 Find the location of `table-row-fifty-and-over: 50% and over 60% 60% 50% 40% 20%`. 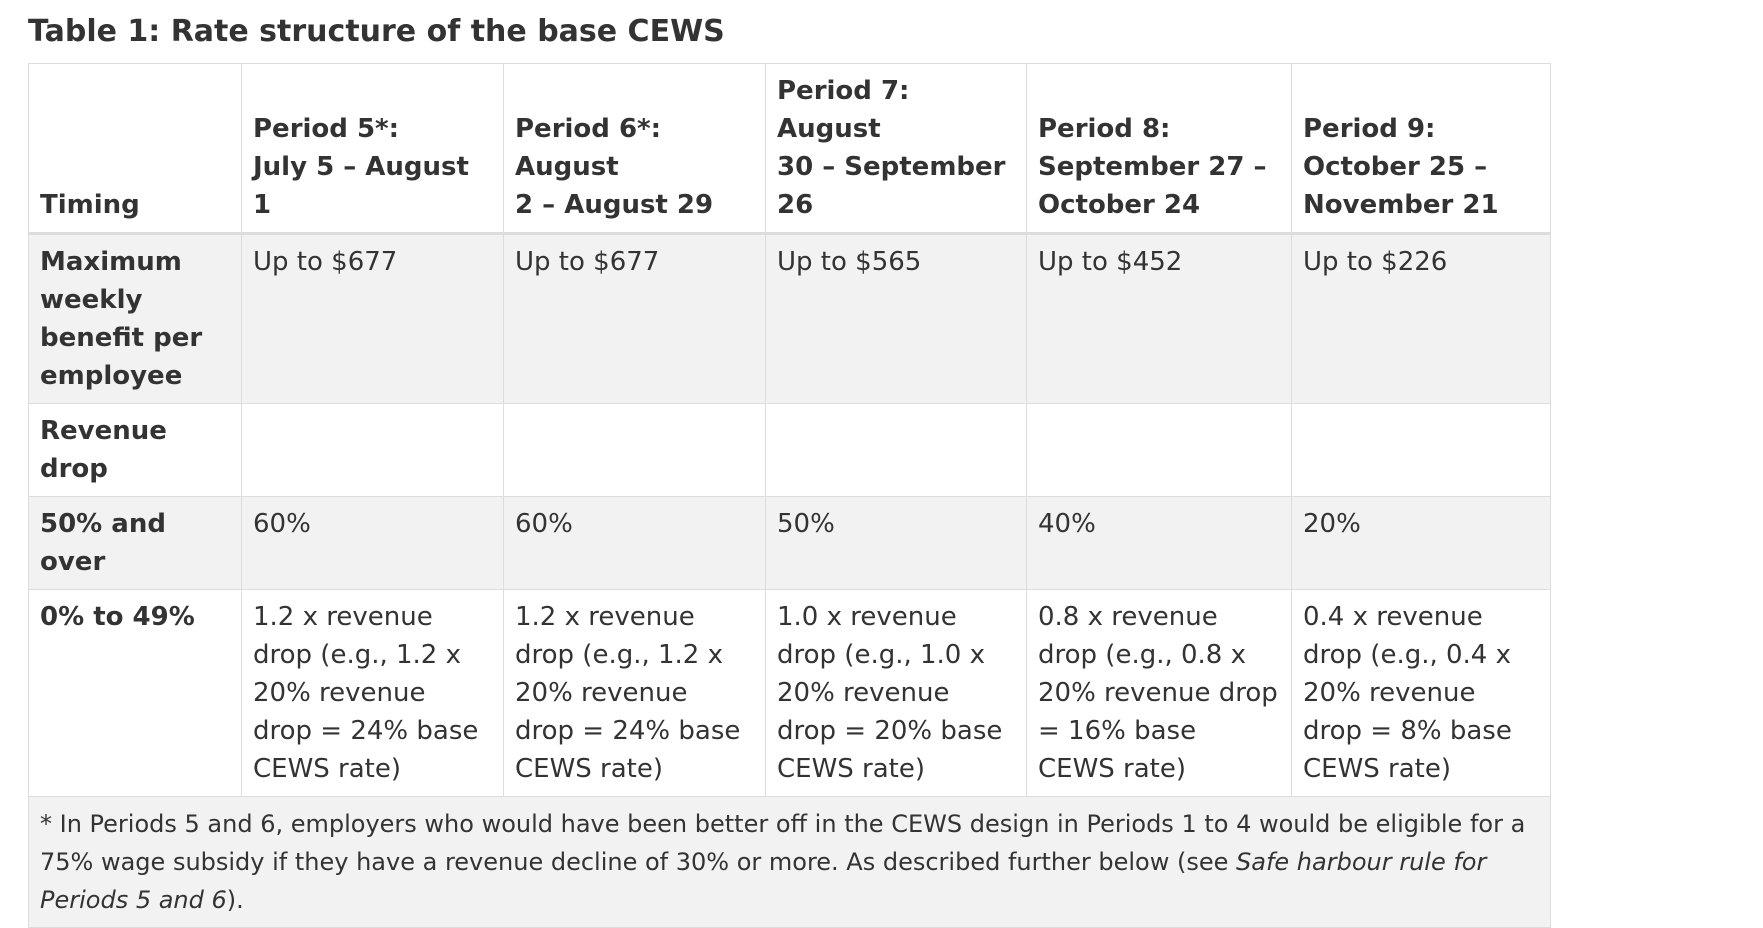

table-row-fifty-and-over: 50% and over 60% 60% 50% 40% 20% is located at coordinates (789, 543).